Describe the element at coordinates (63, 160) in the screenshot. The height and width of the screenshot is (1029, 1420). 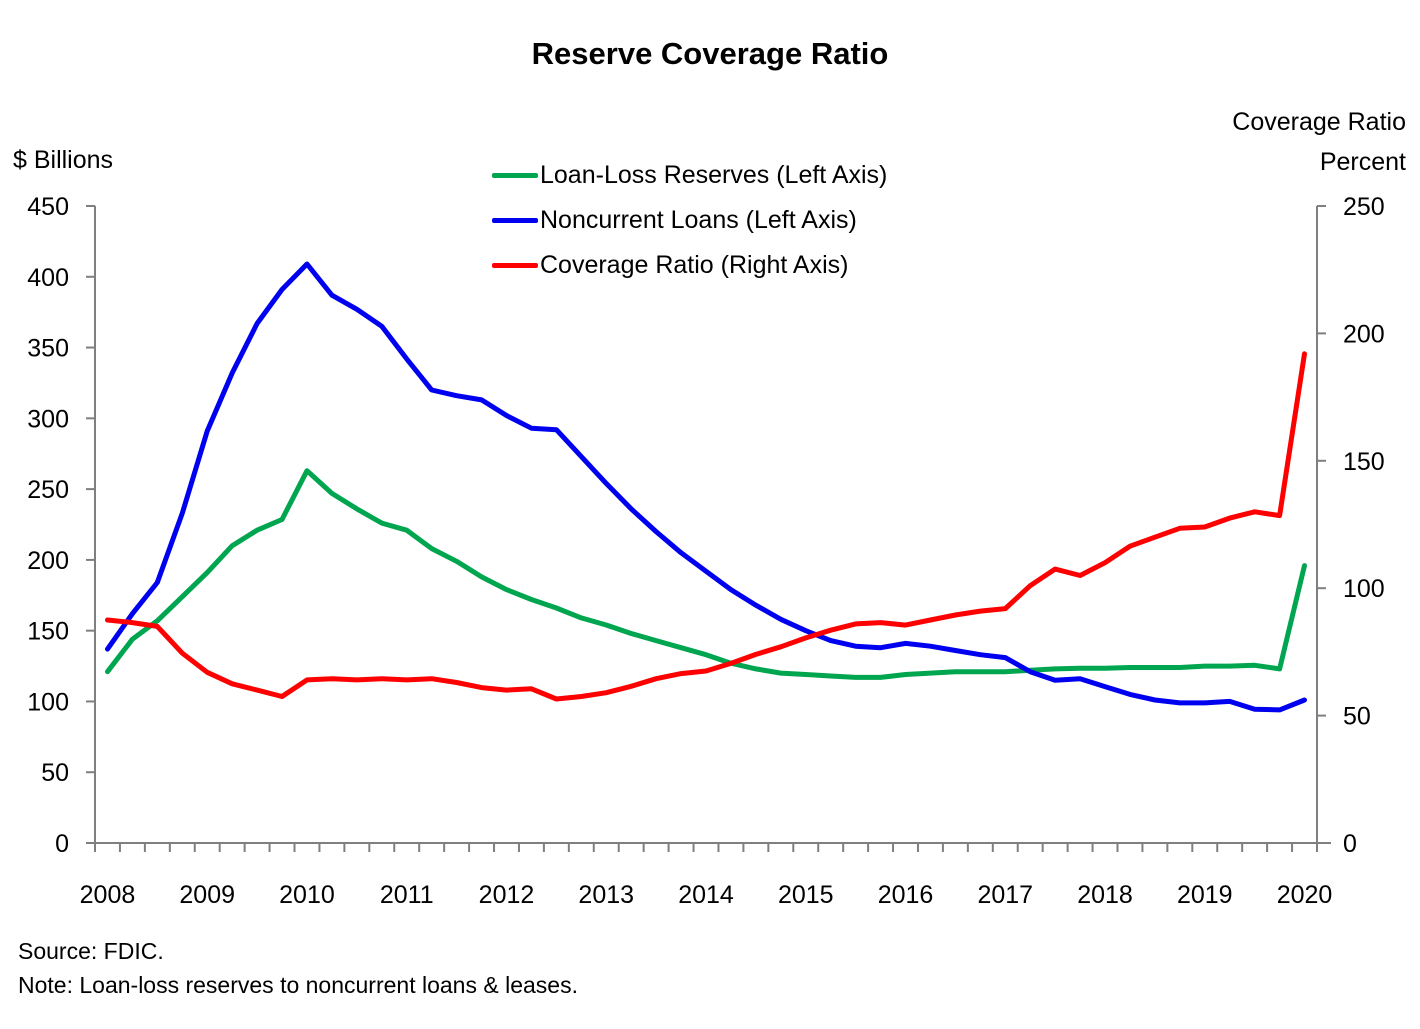
I see `left-axis-header: $ Billions` at that location.